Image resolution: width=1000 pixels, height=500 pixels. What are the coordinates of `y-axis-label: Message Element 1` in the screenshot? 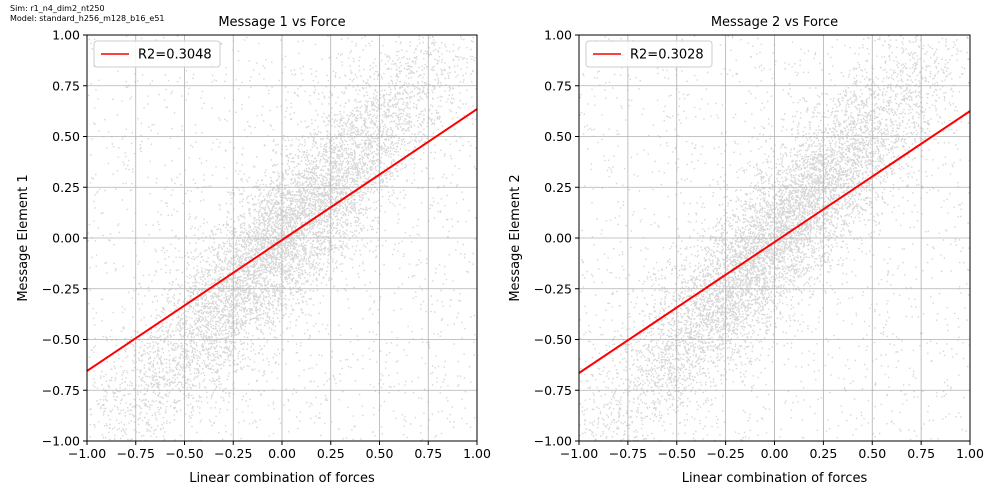 It's located at (23, 237).